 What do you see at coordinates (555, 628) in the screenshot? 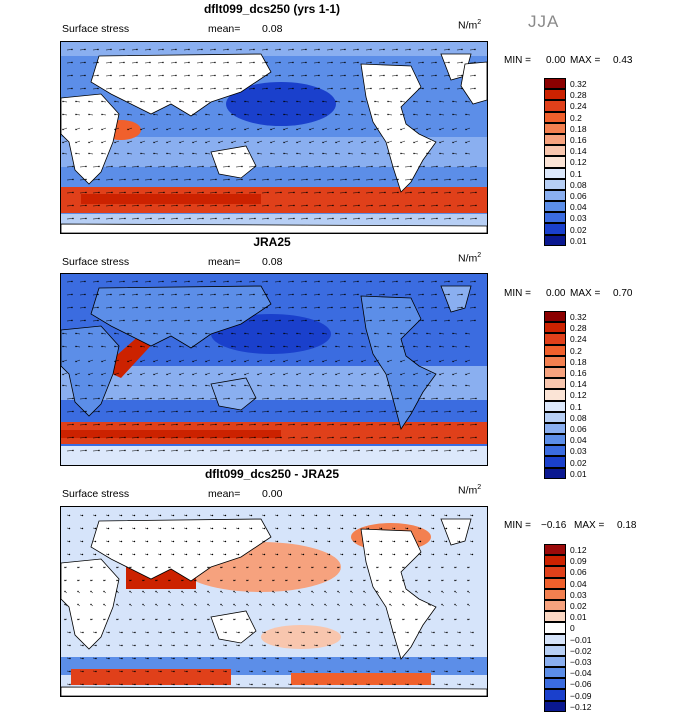
I see `colorbar-boxes` at bounding box center [555, 628].